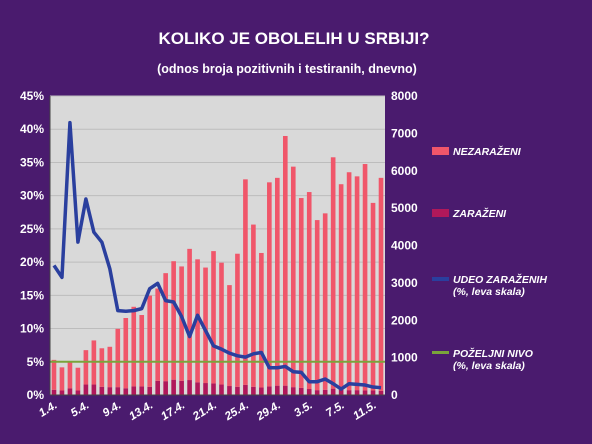  Describe the element at coordinates (404, 245) in the screenshot. I see `y-axis-right: 0 1000 2000 3000 4000 5000 6000 7000 8000` at that location.